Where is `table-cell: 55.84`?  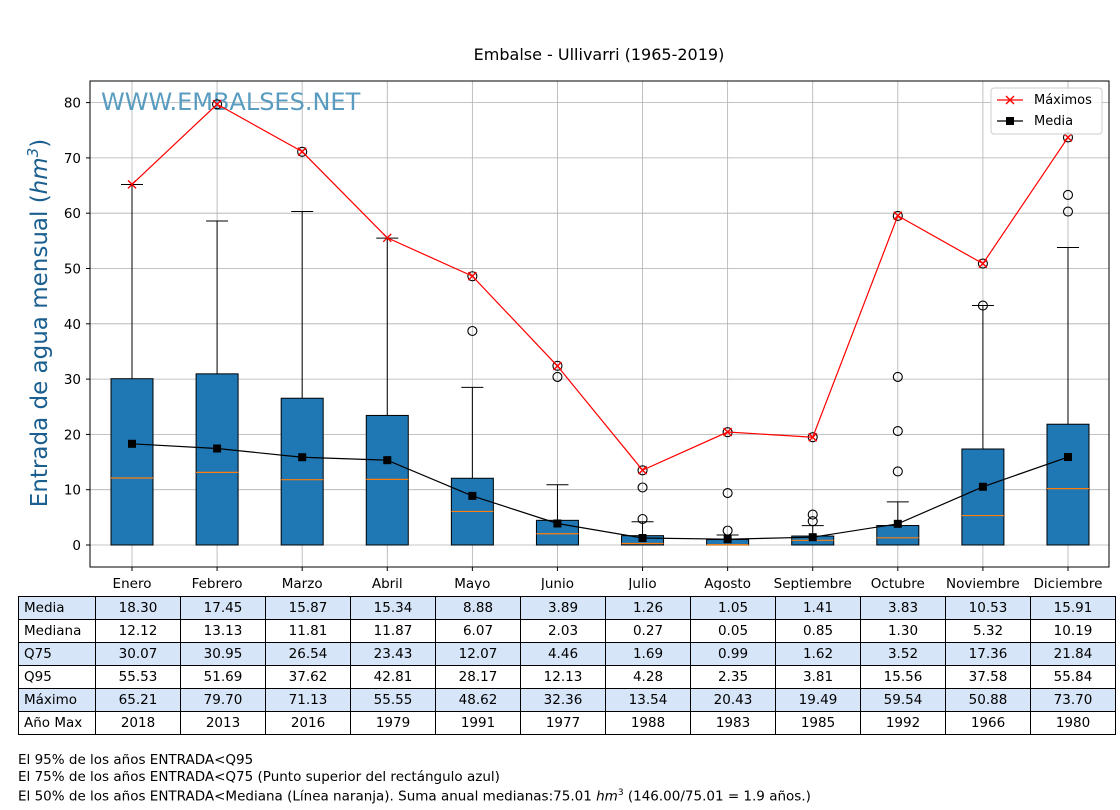 table-cell: 55.84 is located at coordinates (1073, 677).